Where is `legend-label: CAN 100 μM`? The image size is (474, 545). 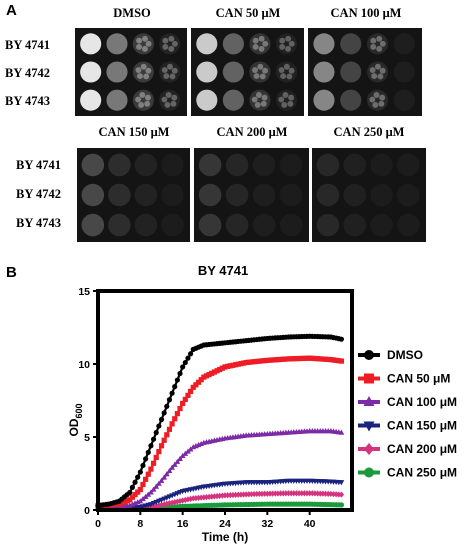 legend-label: CAN 100 μM is located at coordinates (422, 402).